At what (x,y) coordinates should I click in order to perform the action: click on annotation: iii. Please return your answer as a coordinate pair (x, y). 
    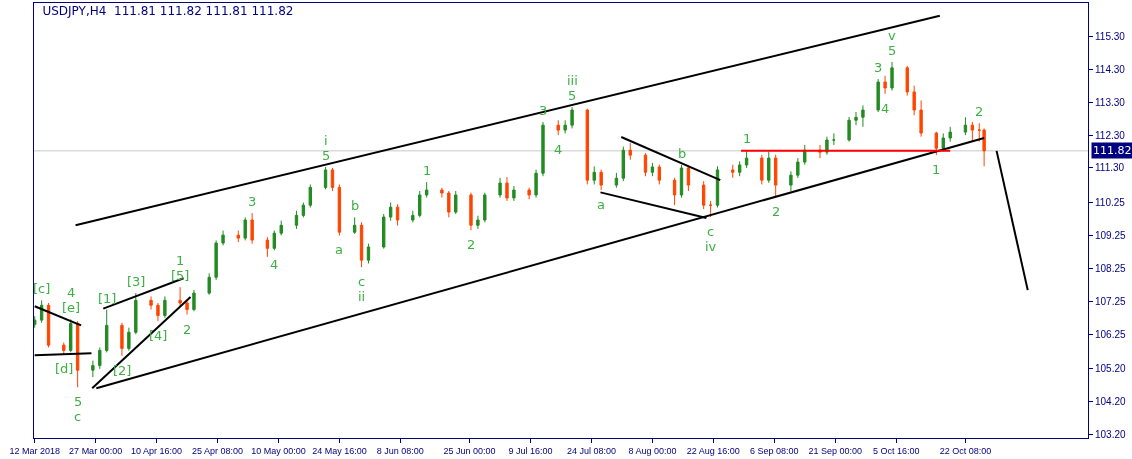
    Looking at the image, I should click on (572, 80).